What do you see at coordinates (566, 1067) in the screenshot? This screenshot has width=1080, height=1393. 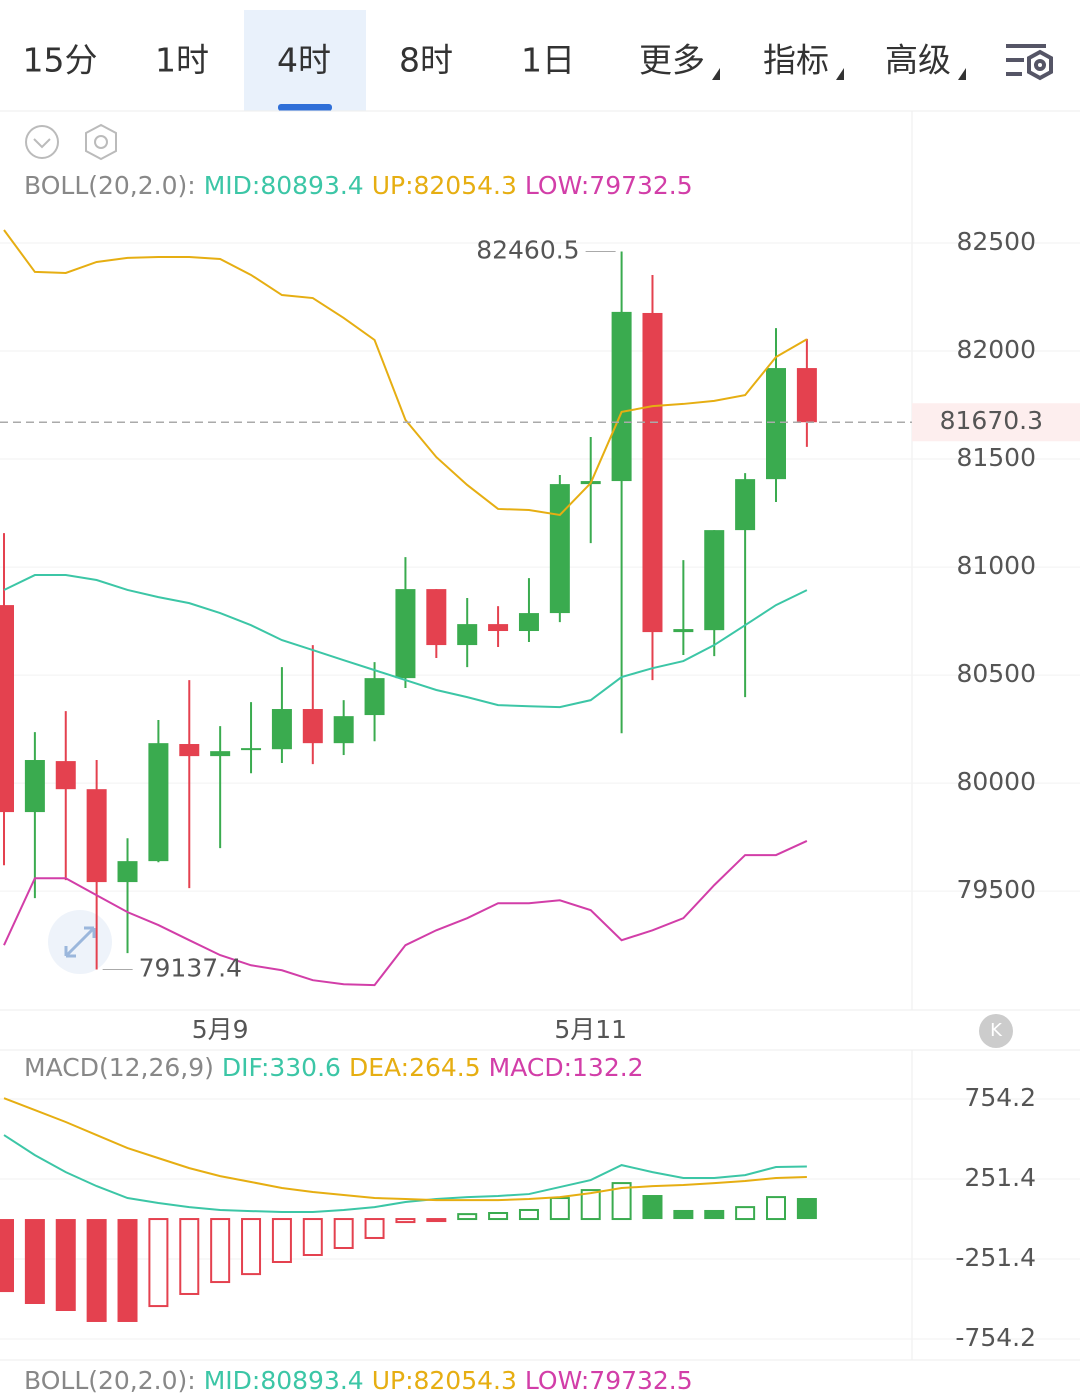 I see `indicator-label: MACD:132.2` at bounding box center [566, 1067].